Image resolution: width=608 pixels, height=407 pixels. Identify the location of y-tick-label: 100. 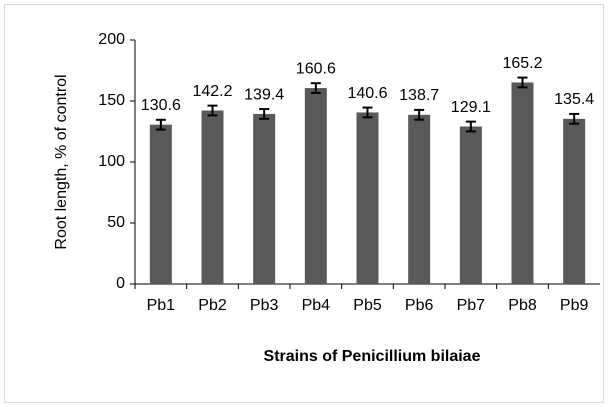
(111, 161).